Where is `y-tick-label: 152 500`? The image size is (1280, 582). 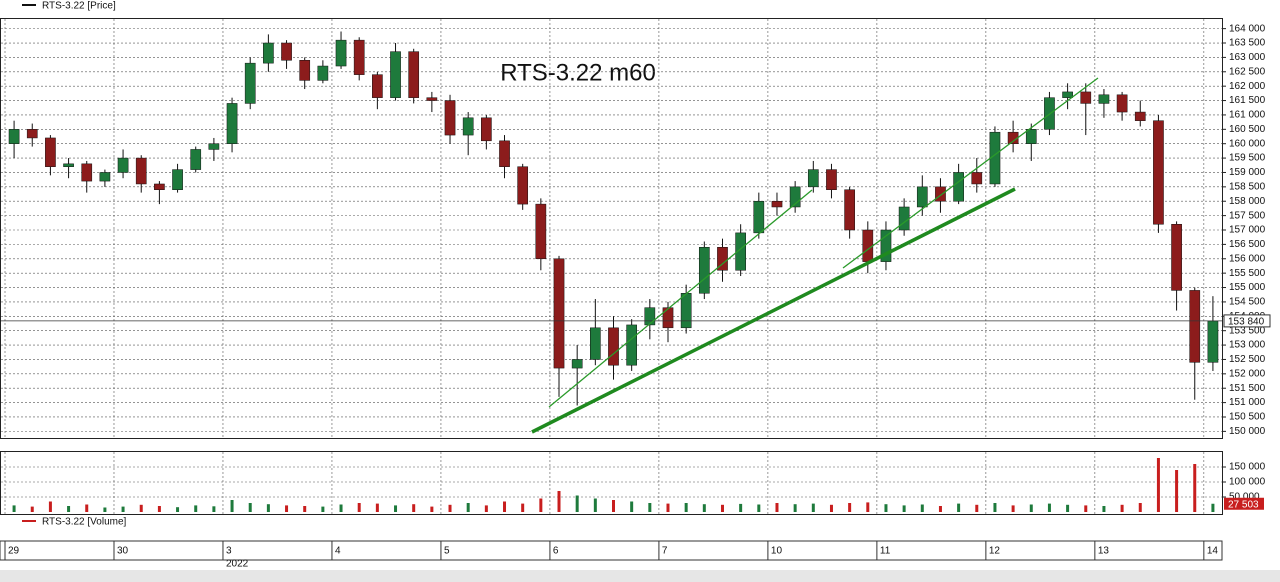
y-tick-label: 152 500 is located at coordinates (1247, 359).